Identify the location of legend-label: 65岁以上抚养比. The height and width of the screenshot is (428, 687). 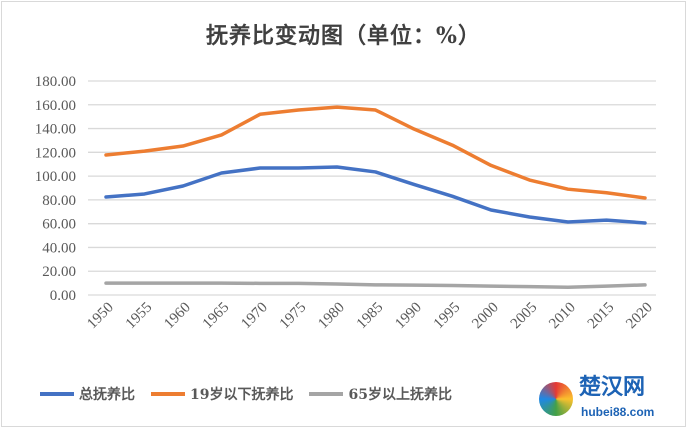
(400, 395).